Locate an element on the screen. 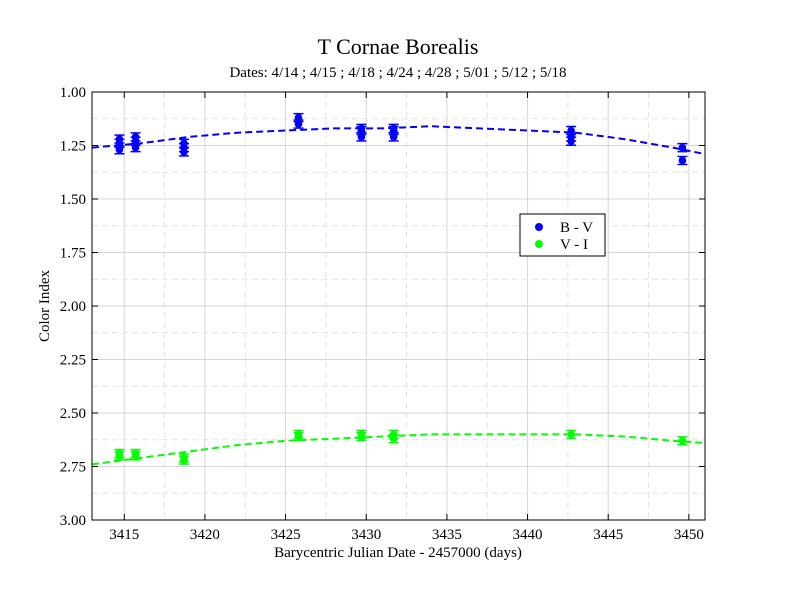 This screenshot has height=612, width=792. fit-curve-b-v is located at coordinates (398, 140).